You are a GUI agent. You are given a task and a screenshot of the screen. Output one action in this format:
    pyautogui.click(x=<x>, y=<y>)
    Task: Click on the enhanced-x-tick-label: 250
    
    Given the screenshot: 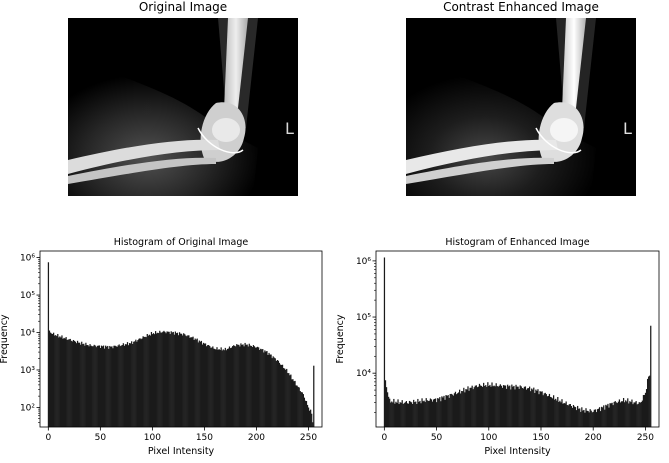 What is the action you would take?
    pyautogui.click(x=645, y=438)
    